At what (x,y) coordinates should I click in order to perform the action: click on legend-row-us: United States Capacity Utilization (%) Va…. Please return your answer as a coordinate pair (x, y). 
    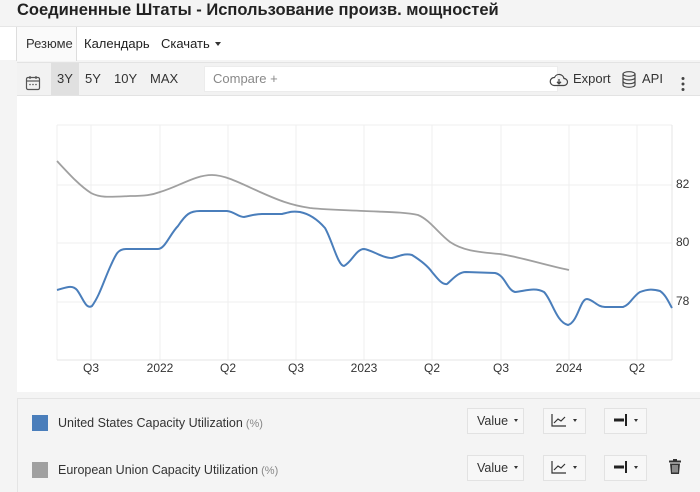
    Looking at the image, I should click on (359, 420).